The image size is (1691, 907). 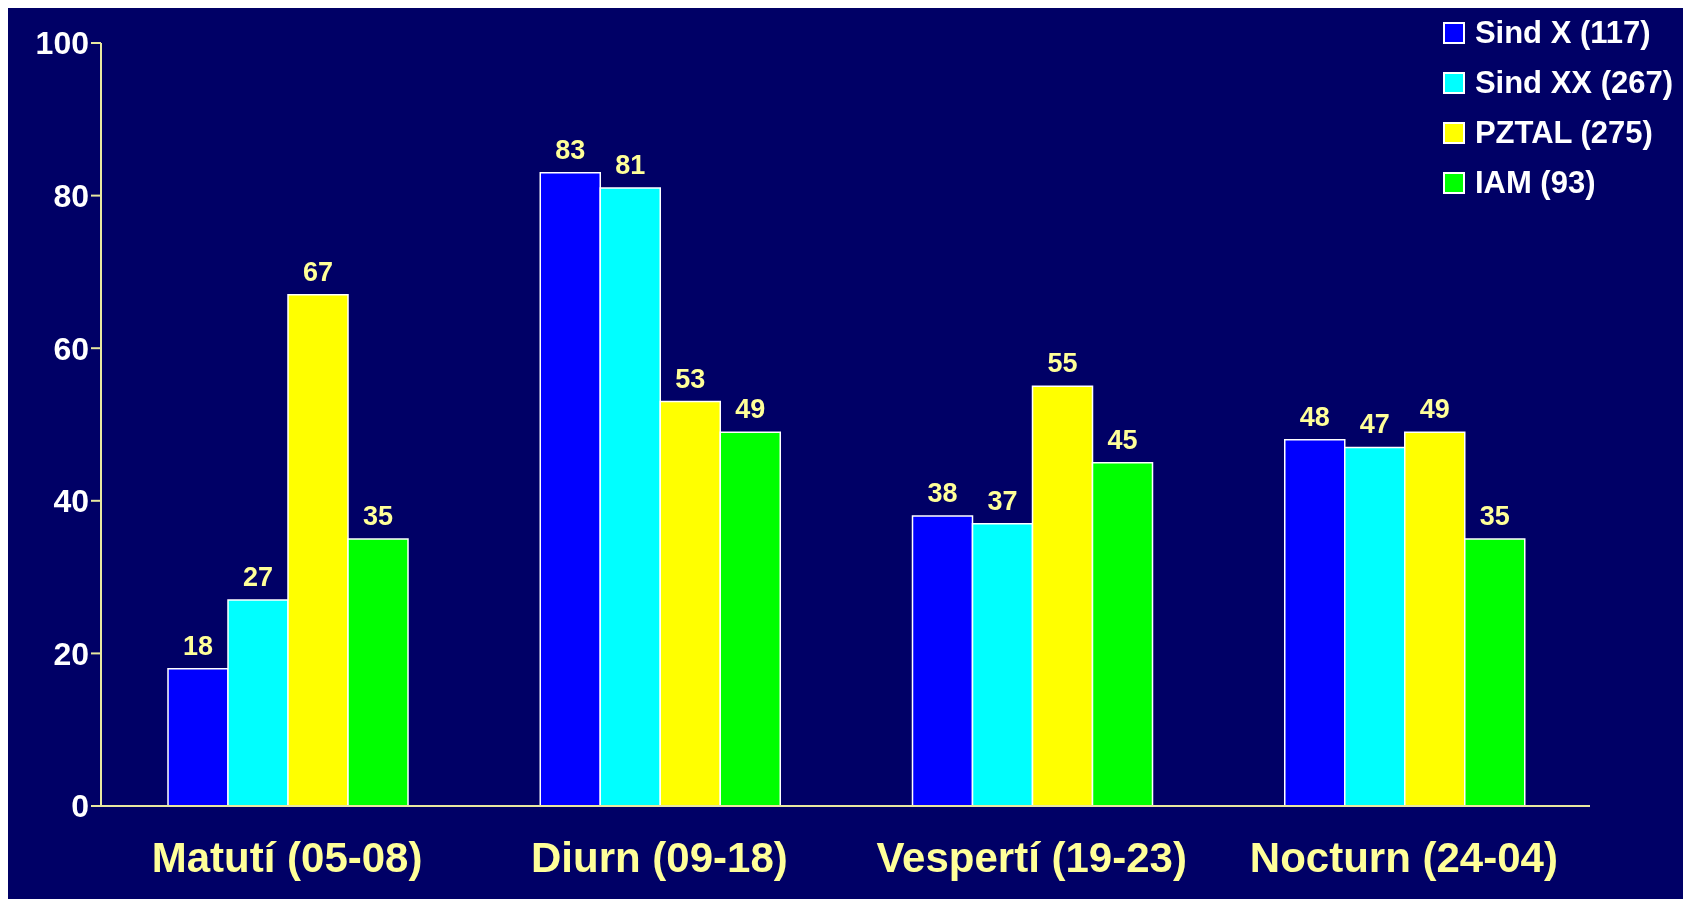 What do you see at coordinates (659, 857) in the screenshot?
I see `x-tick-label: Diurn (09-18)` at bounding box center [659, 857].